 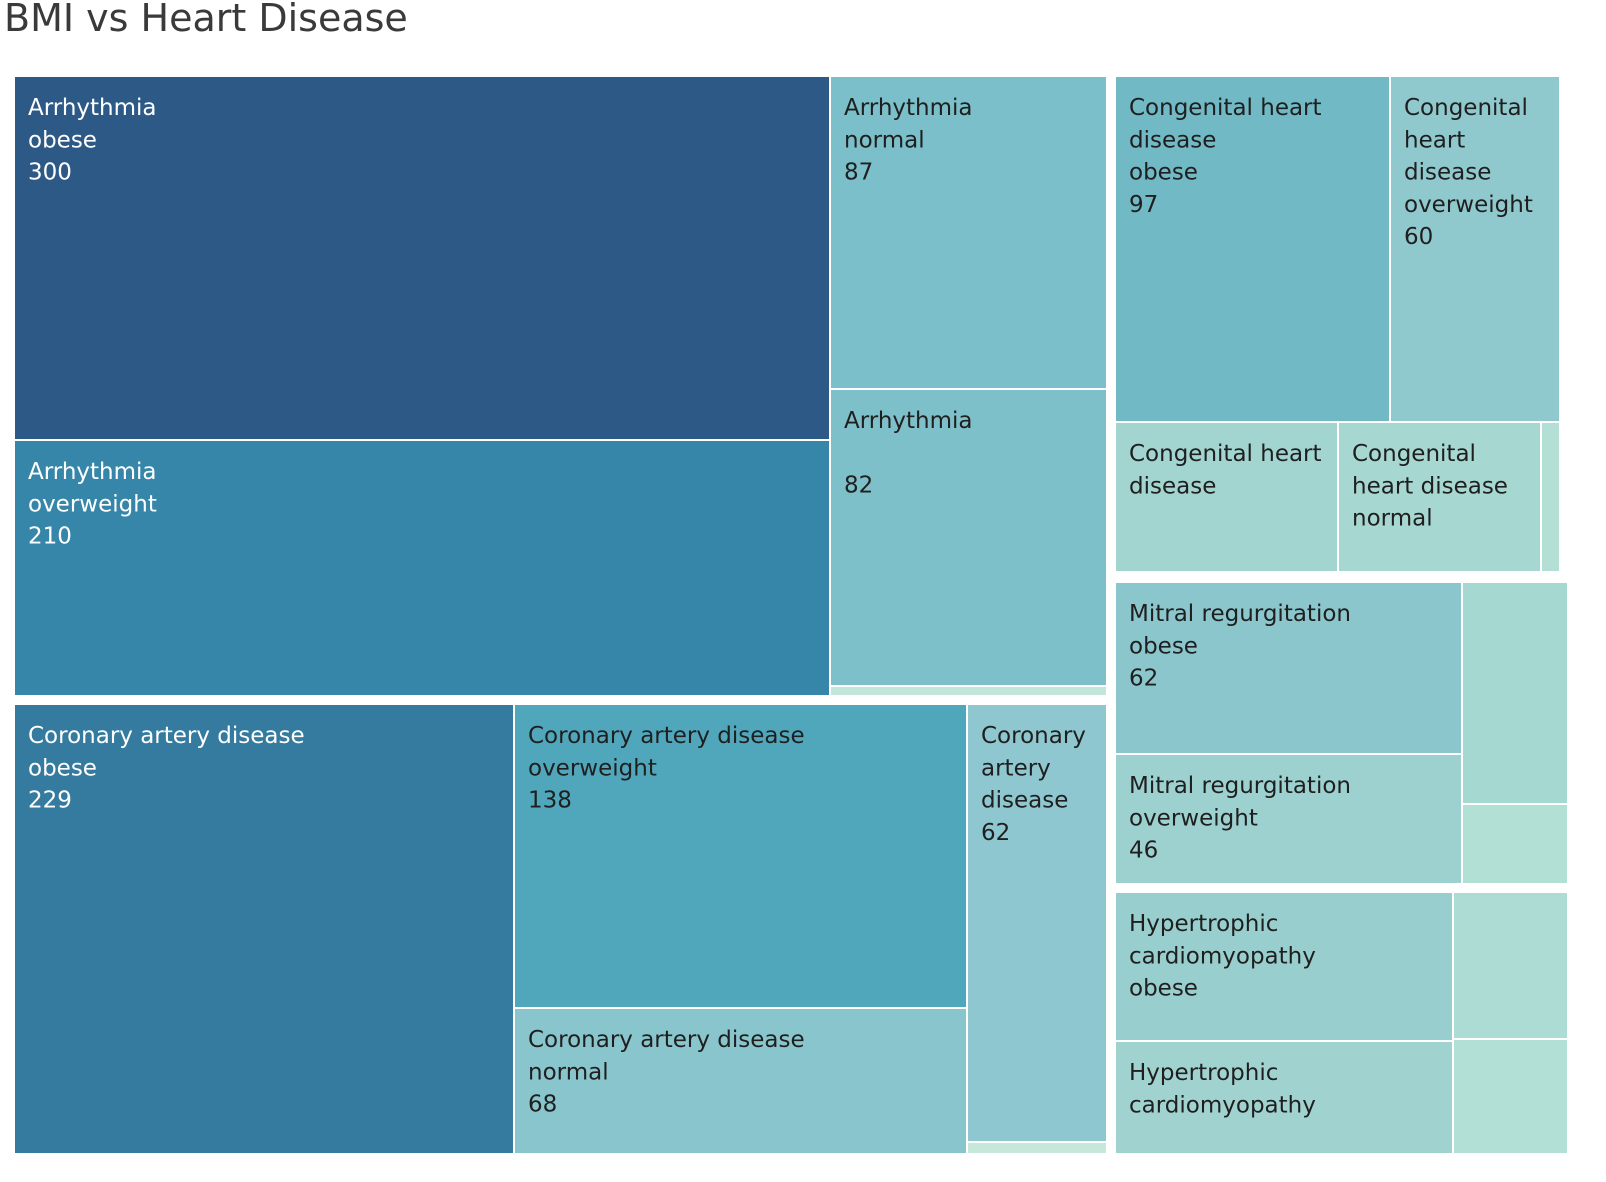 What do you see at coordinates (1252, 249) in the screenshot?
I see `treemap-tile: Congenital heart disease obese 97` at bounding box center [1252, 249].